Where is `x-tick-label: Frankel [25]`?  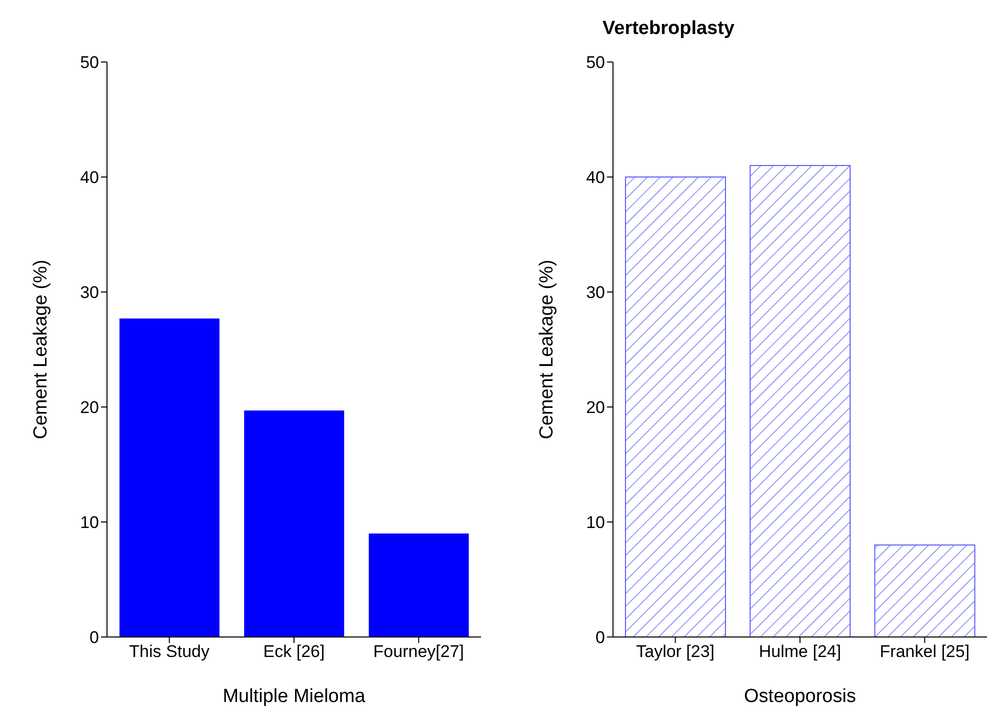
x-tick-label: Frankel [25] is located at coordinates (925, 652).